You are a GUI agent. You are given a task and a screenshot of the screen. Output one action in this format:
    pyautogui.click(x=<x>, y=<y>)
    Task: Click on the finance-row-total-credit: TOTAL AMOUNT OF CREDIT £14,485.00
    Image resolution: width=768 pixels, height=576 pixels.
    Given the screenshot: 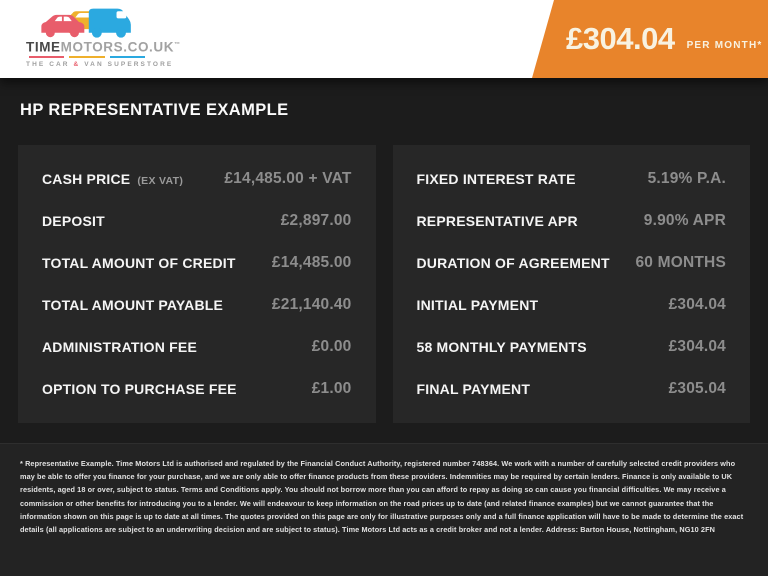 What is the action you would take?
    pyautogui.click(x=197, y=263)
    